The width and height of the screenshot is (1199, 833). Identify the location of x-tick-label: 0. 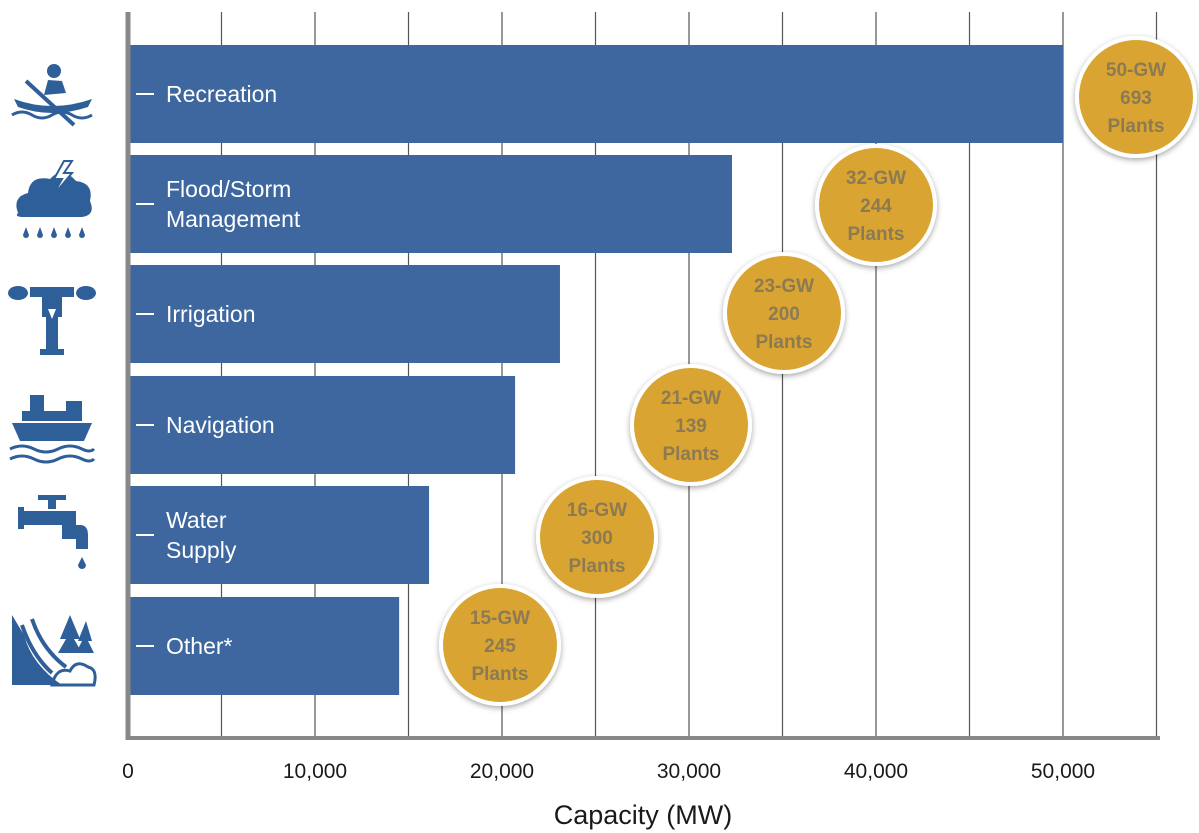
(128, 771).